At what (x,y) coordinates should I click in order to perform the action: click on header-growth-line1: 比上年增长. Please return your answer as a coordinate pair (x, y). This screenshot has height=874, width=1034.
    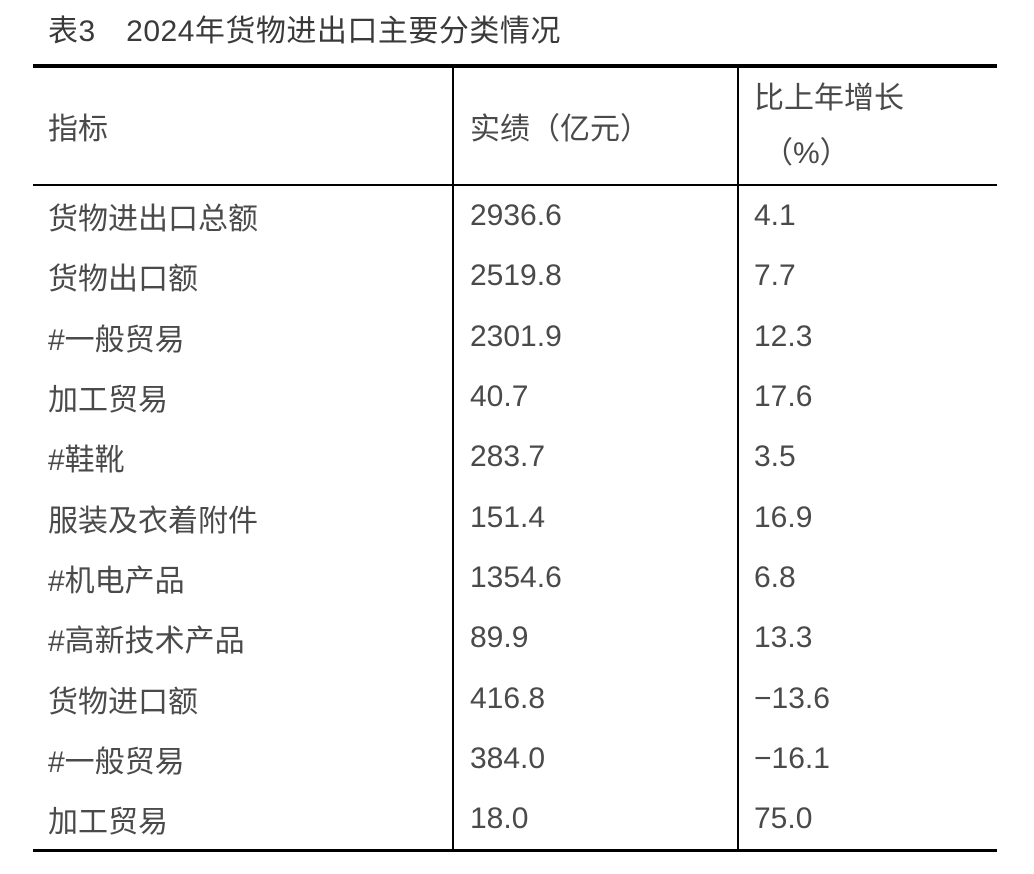
    Looking at the image, I should click on (829, 98).